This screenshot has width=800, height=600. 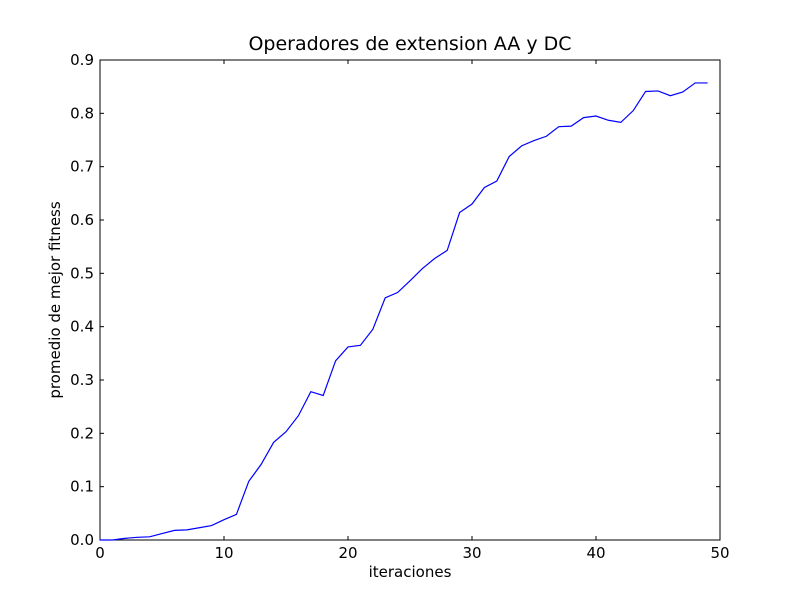 I want to click on x-tick-label: 0, so click(x=100, y=553).